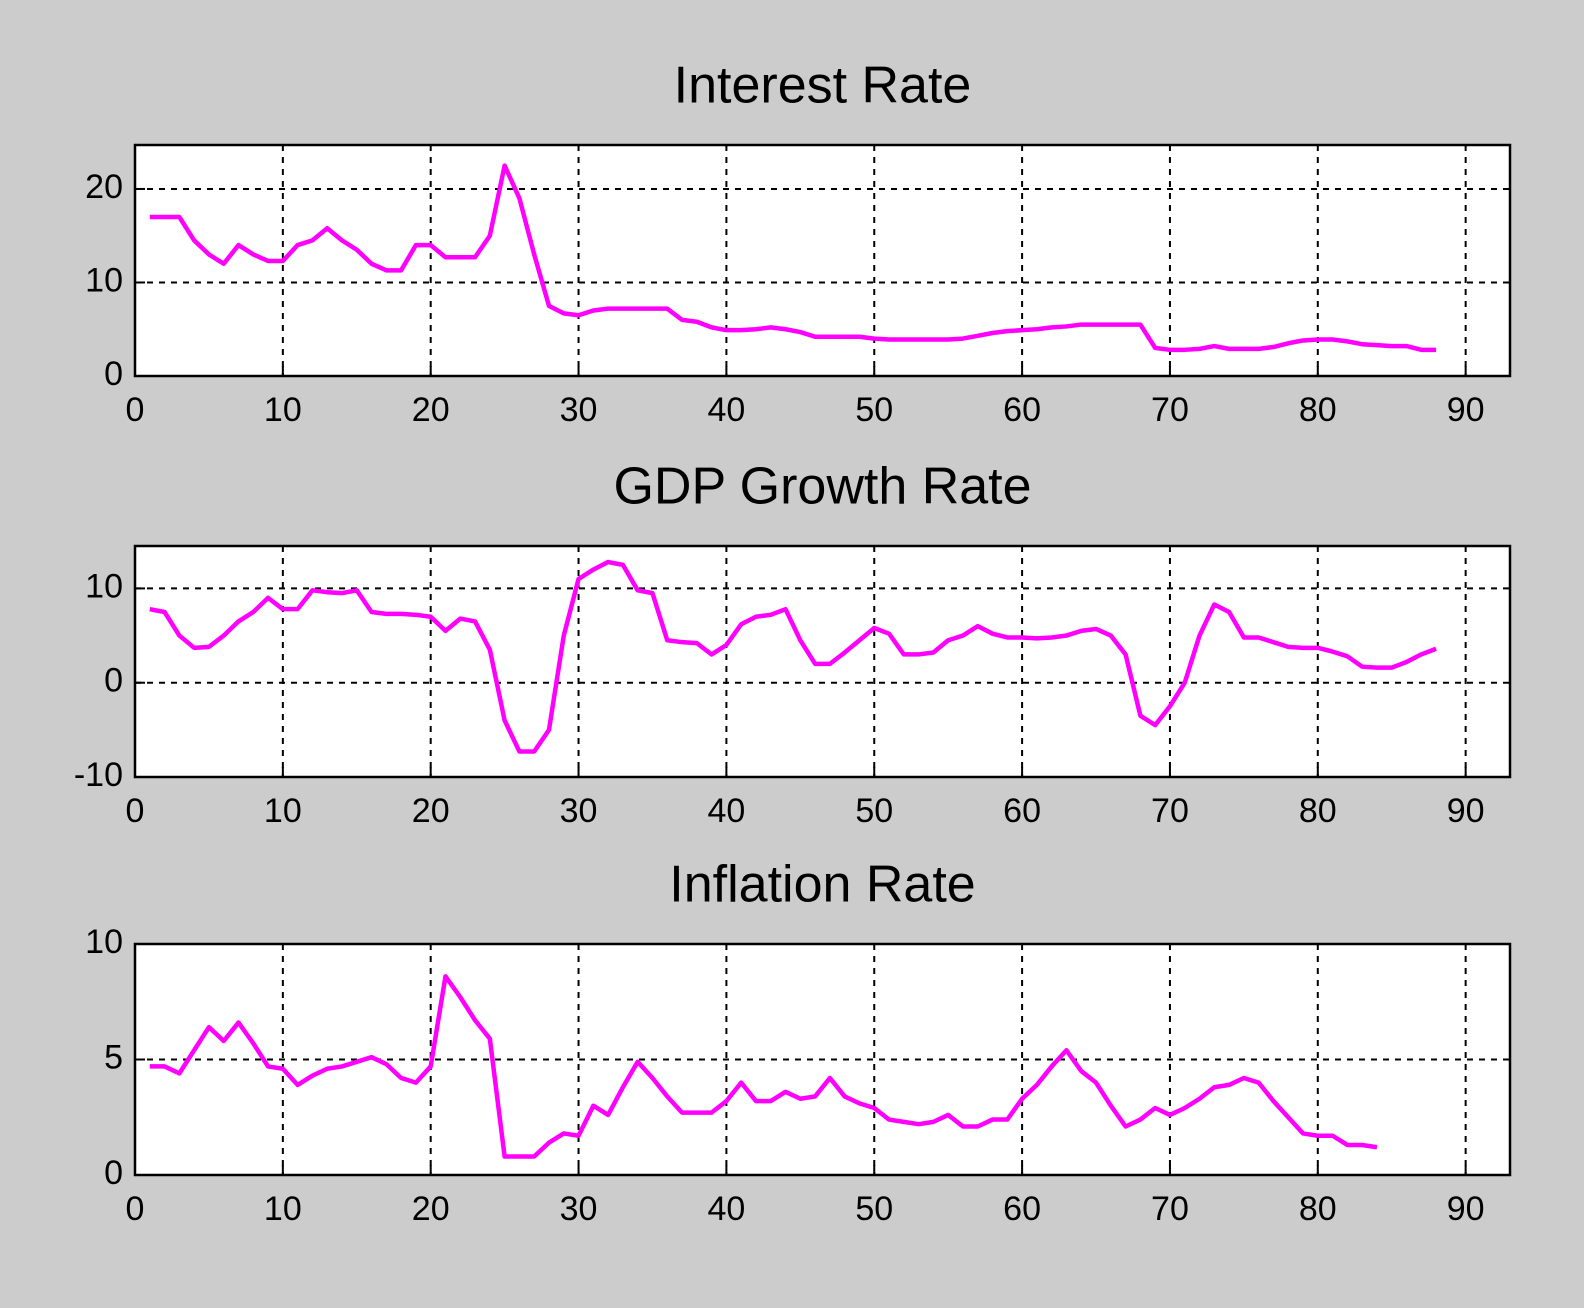  Describe the element at coordinates (822, 885) in the screenshot. I see `chart-title: Inflation Rate` at that location.